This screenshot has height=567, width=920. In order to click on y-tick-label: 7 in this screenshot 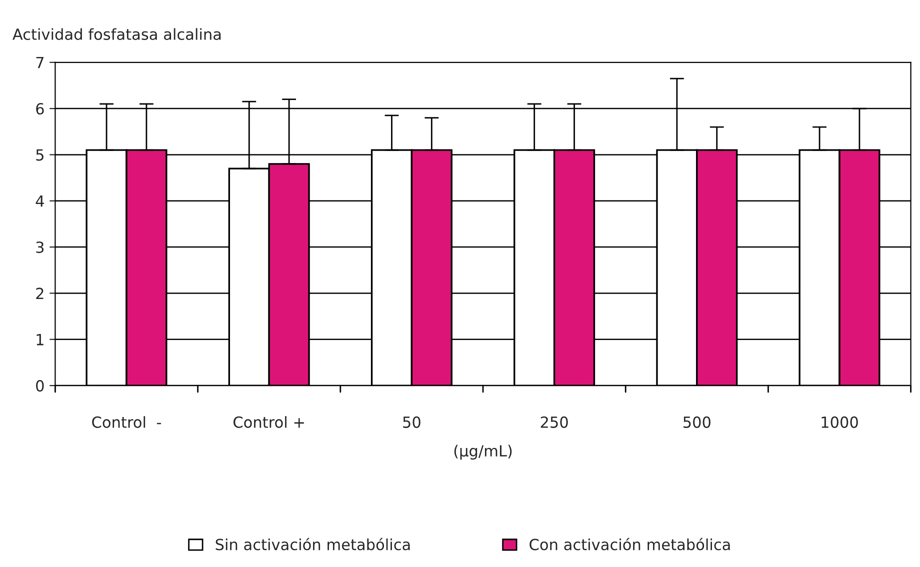, I will do `click(40, 62)`.